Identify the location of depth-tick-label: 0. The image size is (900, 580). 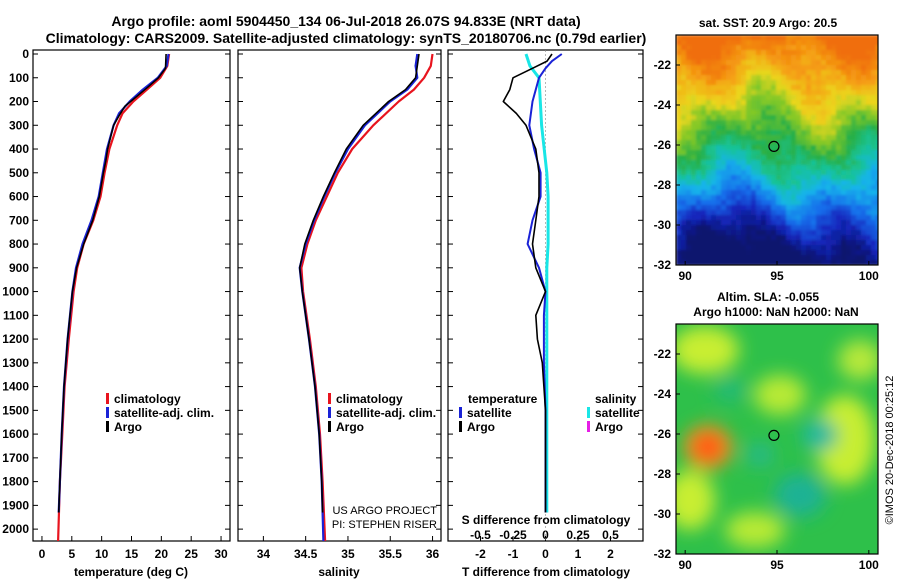
(25, 54).